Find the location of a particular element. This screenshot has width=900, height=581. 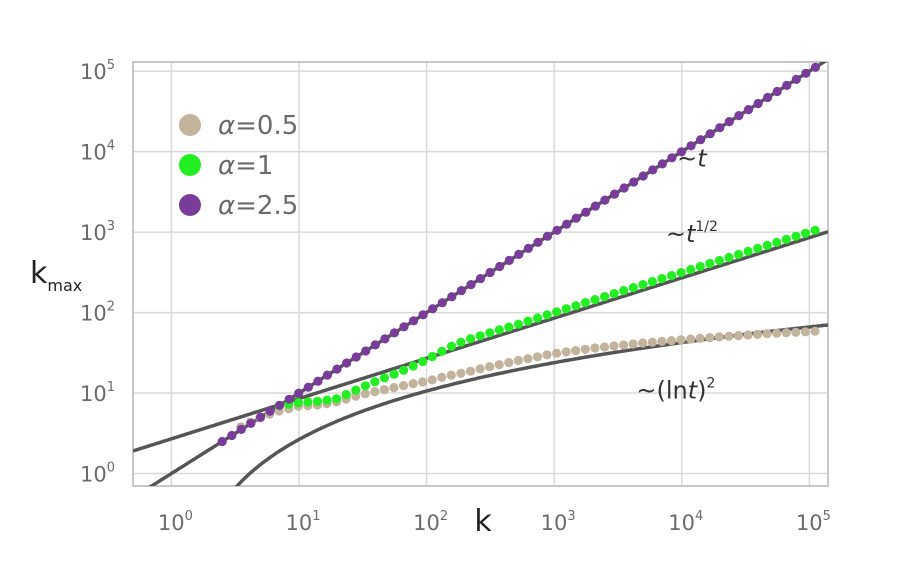

legend-alpha-symbol-0: α is located at coordinates (226, 126).